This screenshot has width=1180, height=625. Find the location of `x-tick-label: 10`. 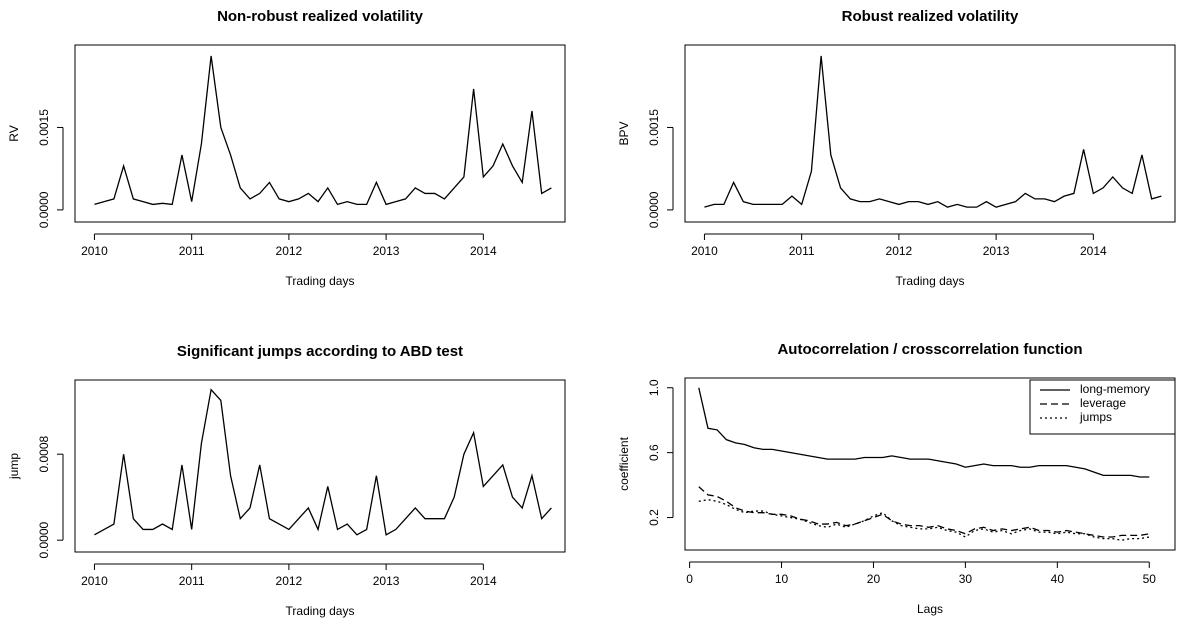

x-tick-label: 10 is located at coordinates (782, 579).